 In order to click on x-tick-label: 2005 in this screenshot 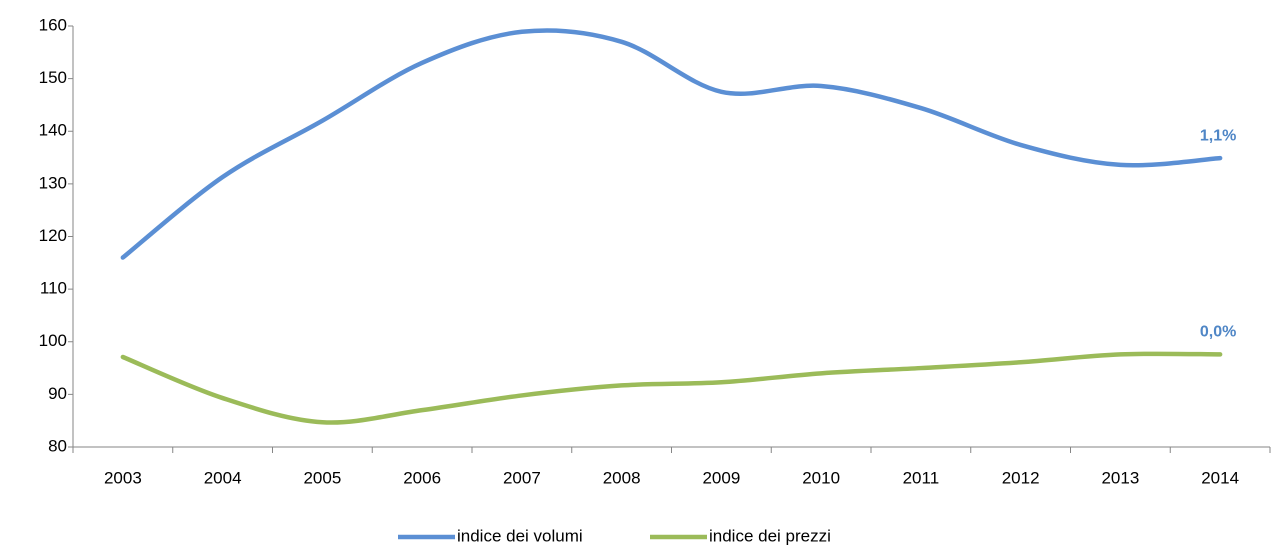, I will do `click(322, 477)`.